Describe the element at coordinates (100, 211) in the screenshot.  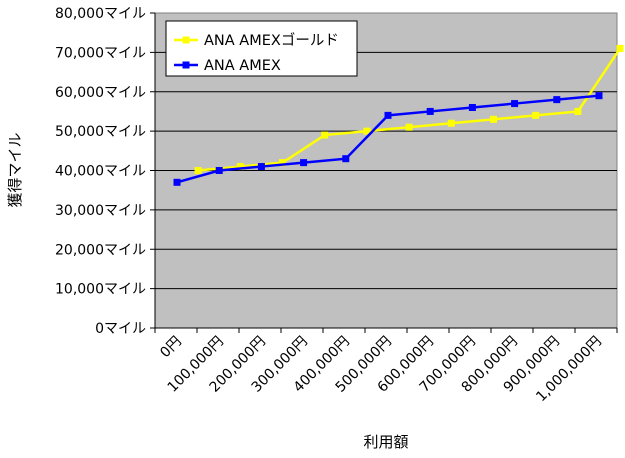
I see `y-tick-label: 30,000マイル` at that location.